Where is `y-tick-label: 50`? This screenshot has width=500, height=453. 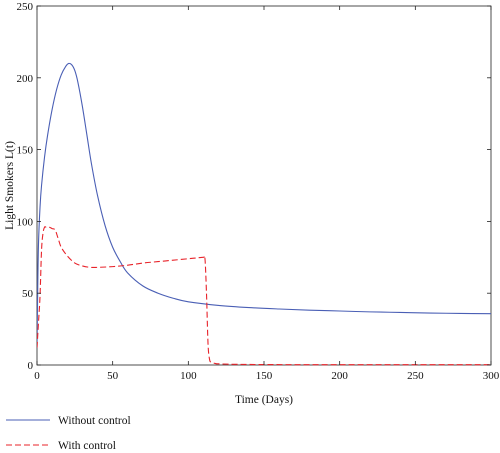 y-tick-label: 50 is located at coordinates (28, 294).